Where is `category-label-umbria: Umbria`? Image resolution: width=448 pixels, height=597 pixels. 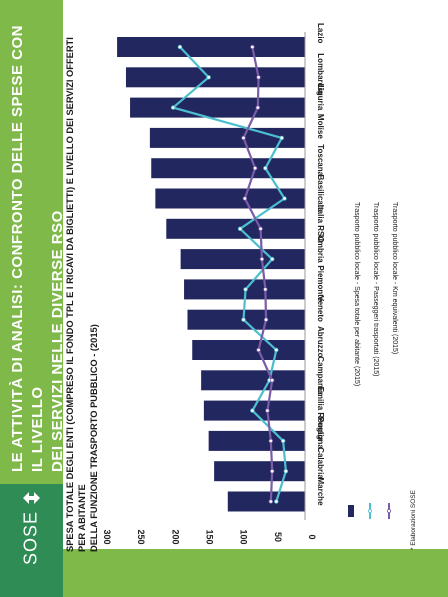 category-label-umbria: Umbria is located at coordinates (320, 249).